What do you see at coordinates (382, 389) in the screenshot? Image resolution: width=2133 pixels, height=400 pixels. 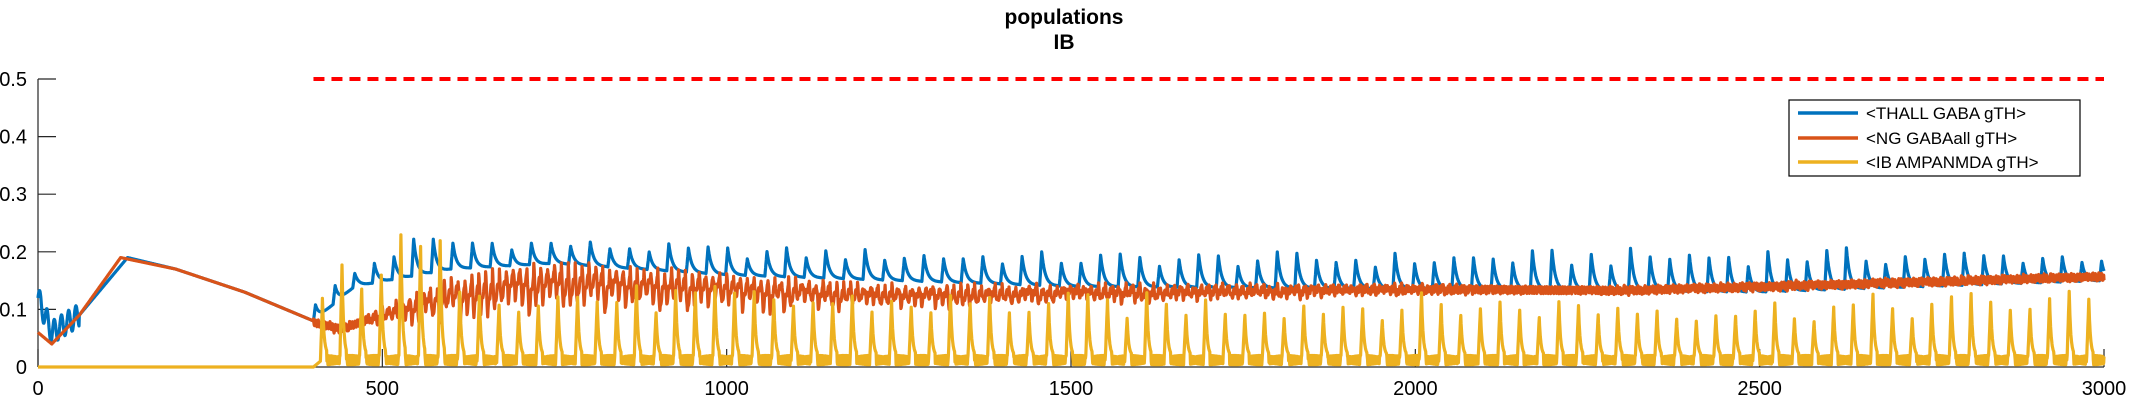 I see `x-tick-label: 500` at bounding box center [382, 389].